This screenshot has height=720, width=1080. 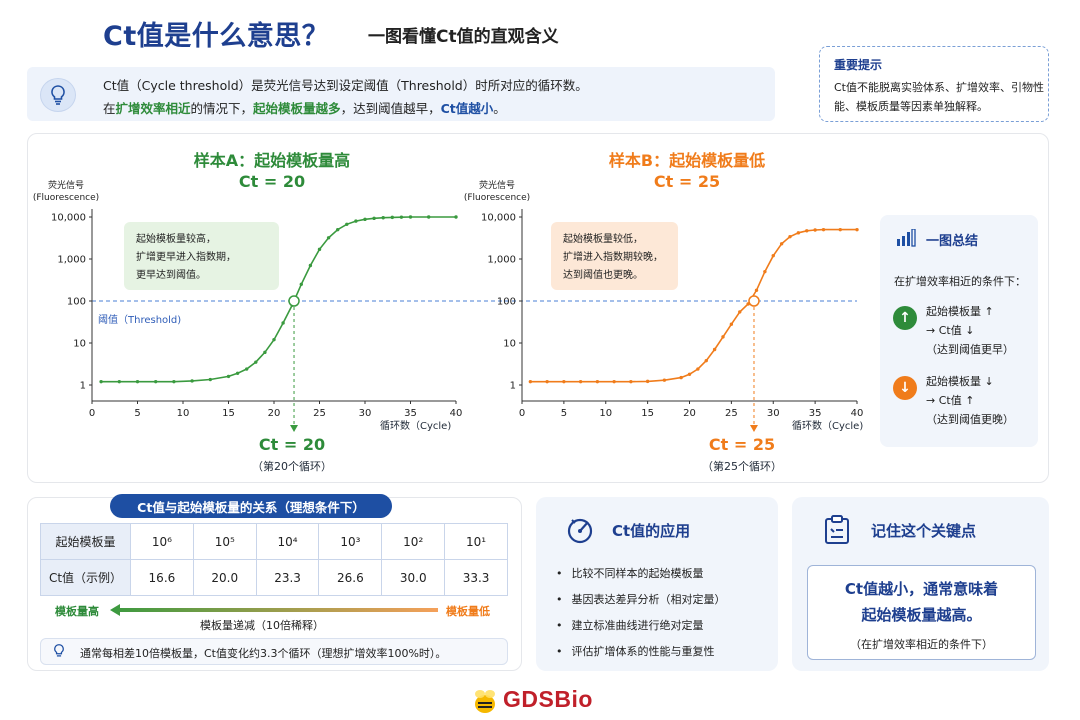 I want to click on table-row: 起始模板量 10⁶ 10⁵ 10⁴ 10³ 10² 10¹, so click(x=274, y=541).